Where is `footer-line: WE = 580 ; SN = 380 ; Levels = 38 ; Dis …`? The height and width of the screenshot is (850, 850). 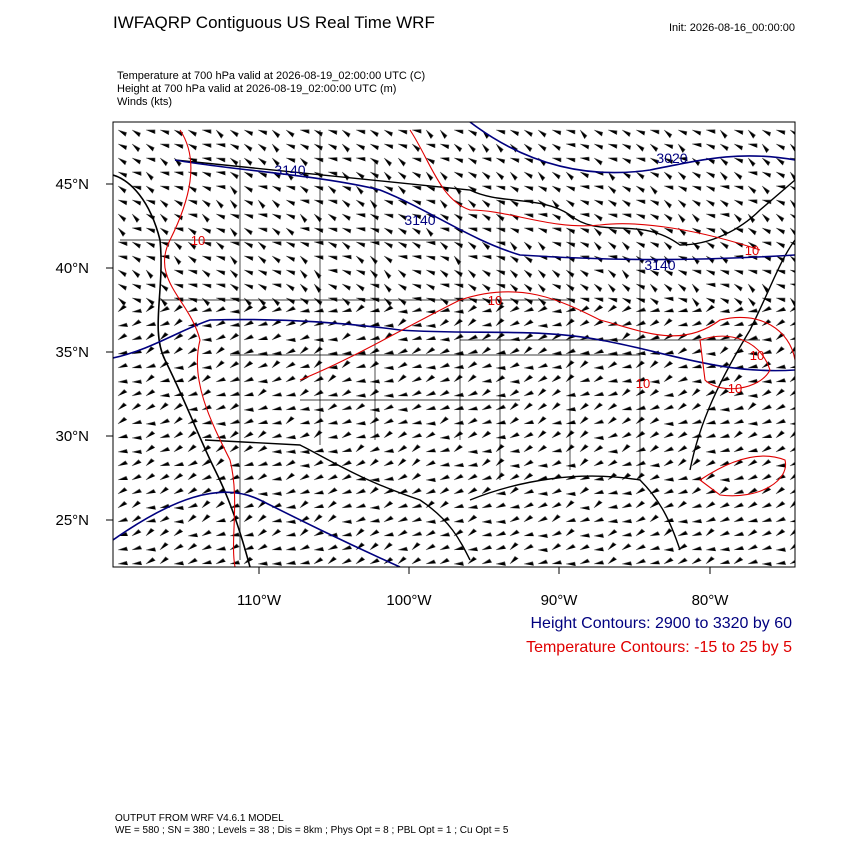 footer-line: WE = 580 ; SN = 380 ; Levels = 38 ; Dis … is located at coordinates (312, 830).